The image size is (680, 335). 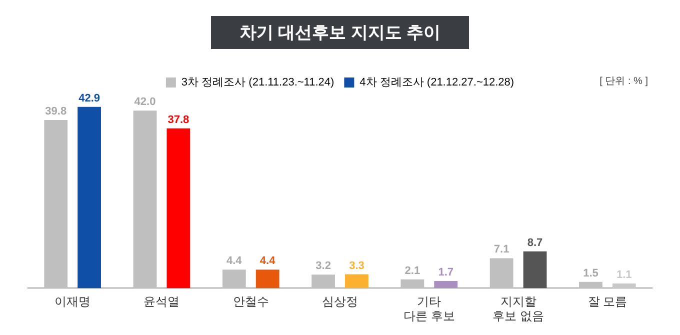 I want to click on legend-label: 4차 정례조사 (21.12.27.~12.28), so click(x=437, y=82).